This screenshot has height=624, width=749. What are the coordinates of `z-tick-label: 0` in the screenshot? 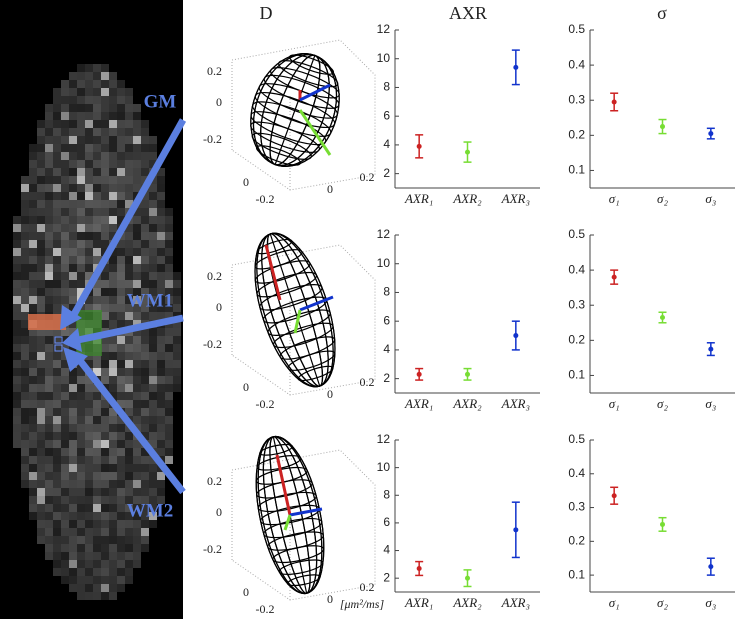 It's located at (219, 102).